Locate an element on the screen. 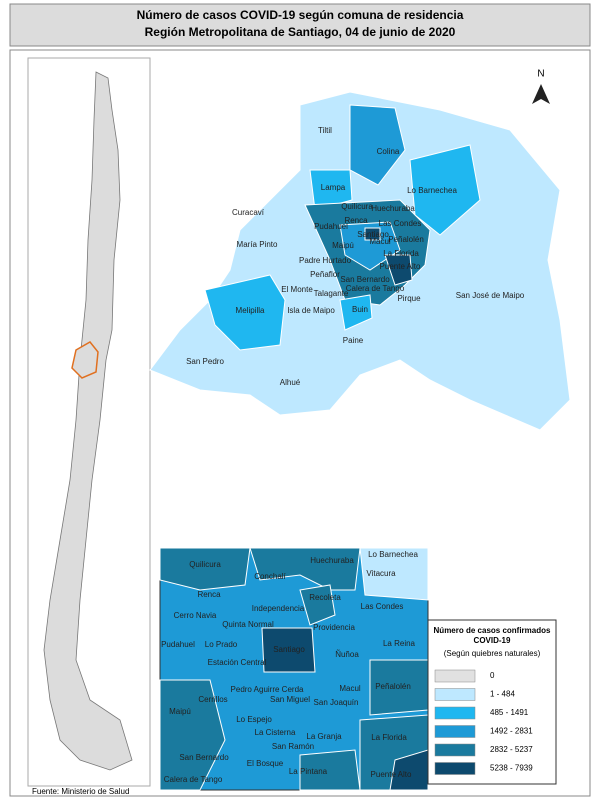 The image size is (600, 805). melipilla is located at coordinates (245, 312).